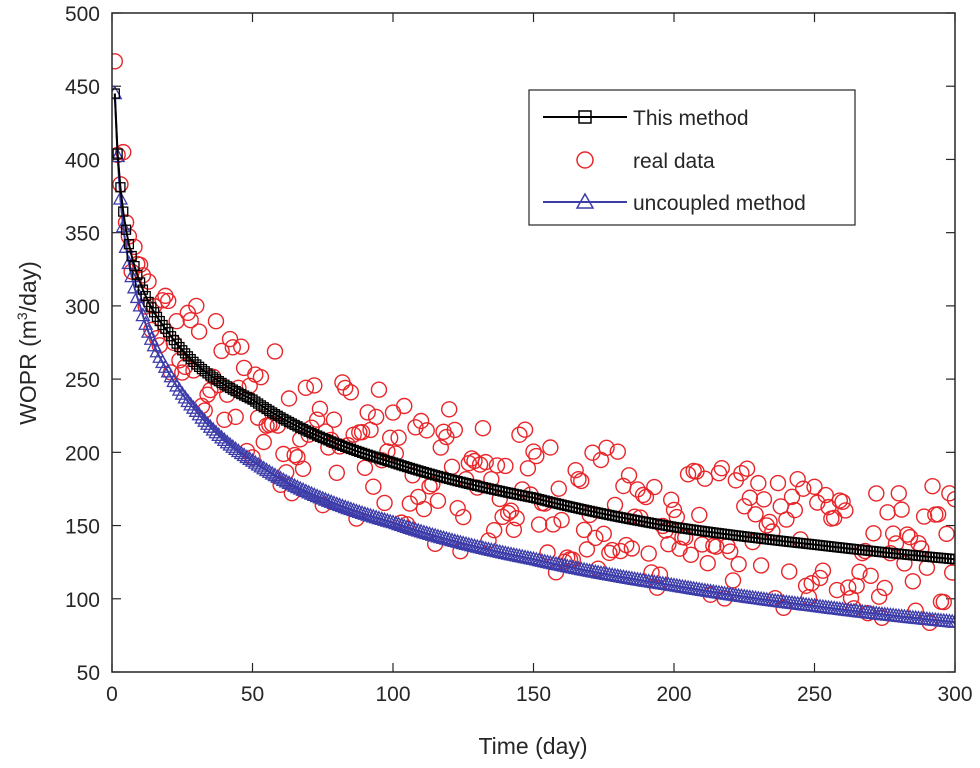 The image size is (980, 768). What do you see at coordinates (28, 372) in the screenshot?
I see `y-axis-label-prefix: WOPR (m` at bounding box center [28, 372].